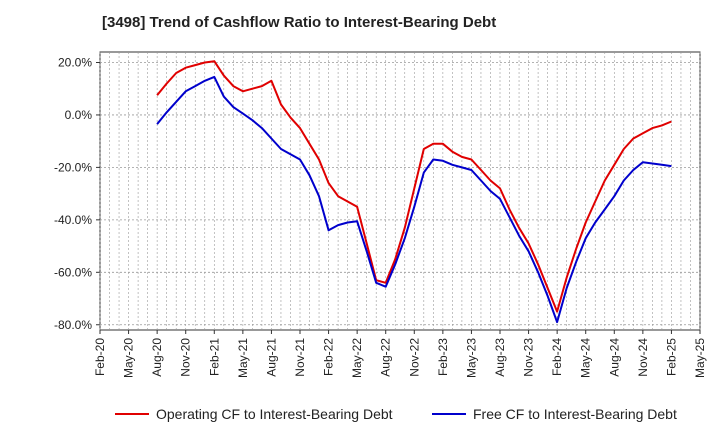 The width and height of the screenshot is (720, 440). I want to click on legend-label: Operating CF to Interest-Bearing Debt, so click(274, 414).